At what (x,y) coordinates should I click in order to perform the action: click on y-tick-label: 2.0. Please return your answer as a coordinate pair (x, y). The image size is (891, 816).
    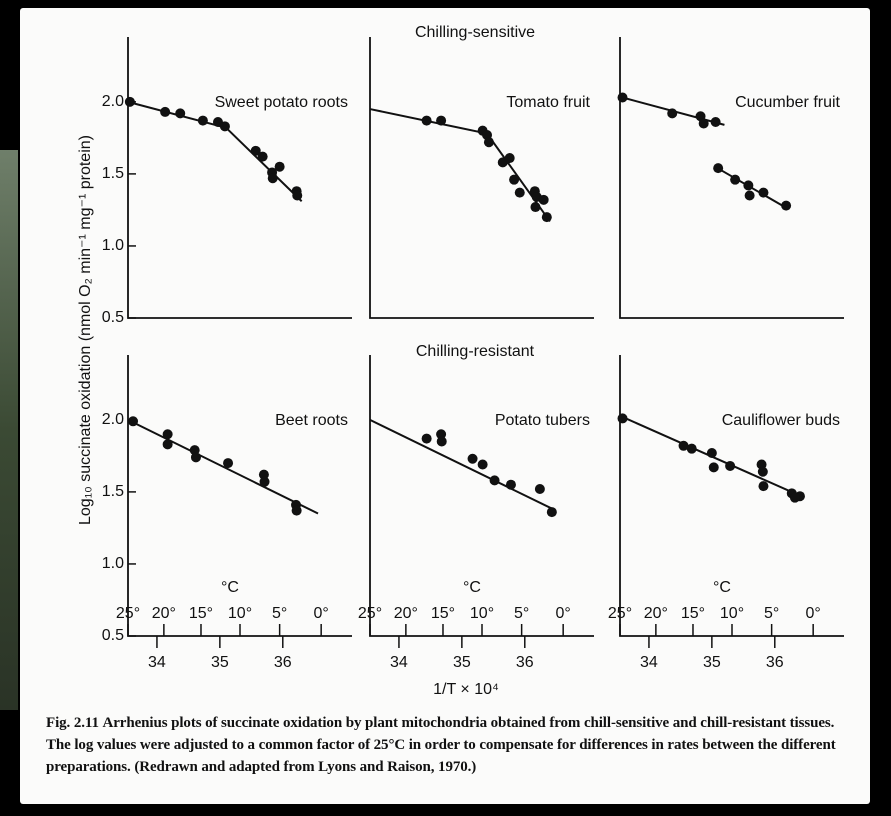
    Looking at the image, I should click on (113, 101).